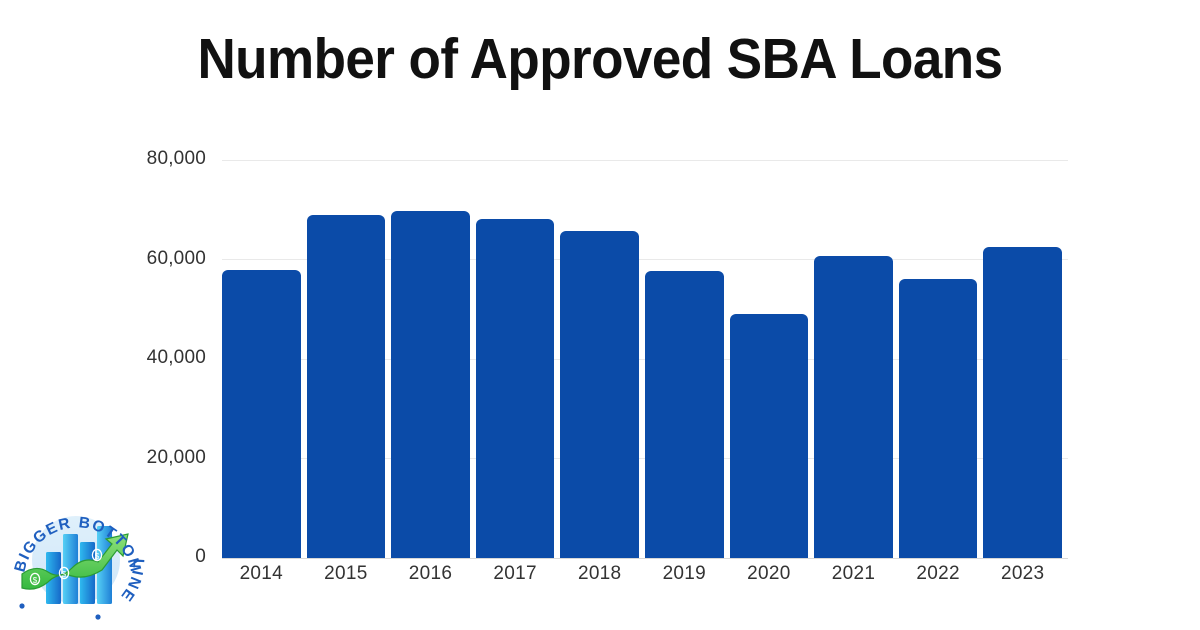 The image size is (1200, 630). What do you see at coordinates (132, 581) in the screenshot?
I see `logo-text-side: LINE` at bounding box center [132, 581].